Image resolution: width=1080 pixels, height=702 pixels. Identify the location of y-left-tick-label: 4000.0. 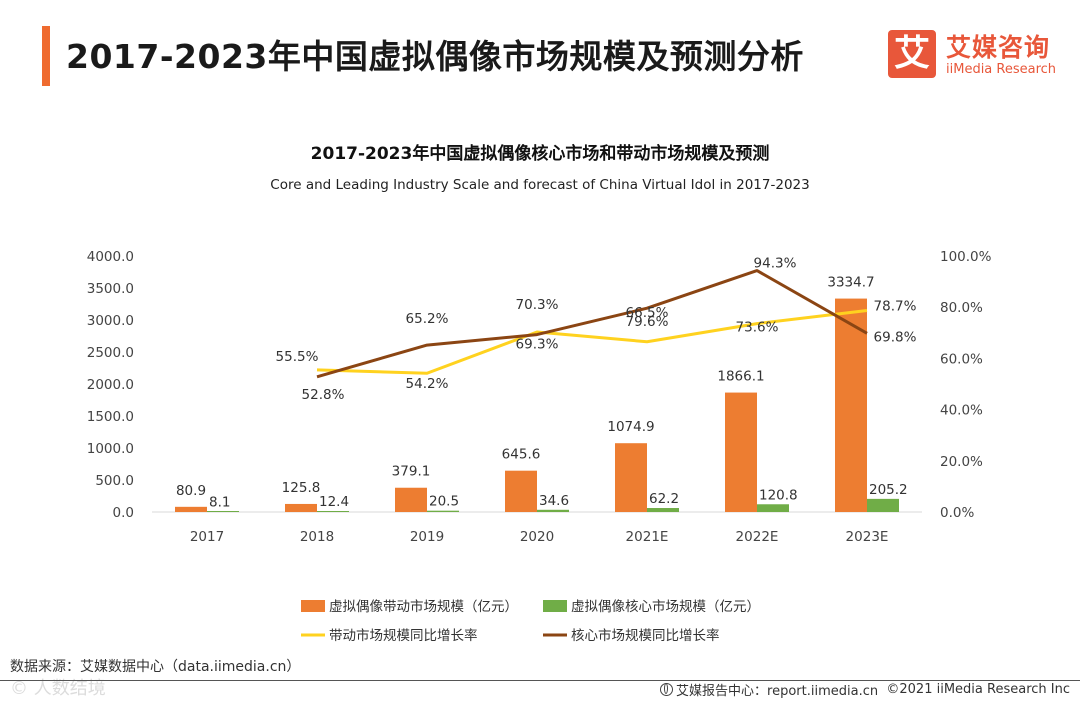
(110, 257).